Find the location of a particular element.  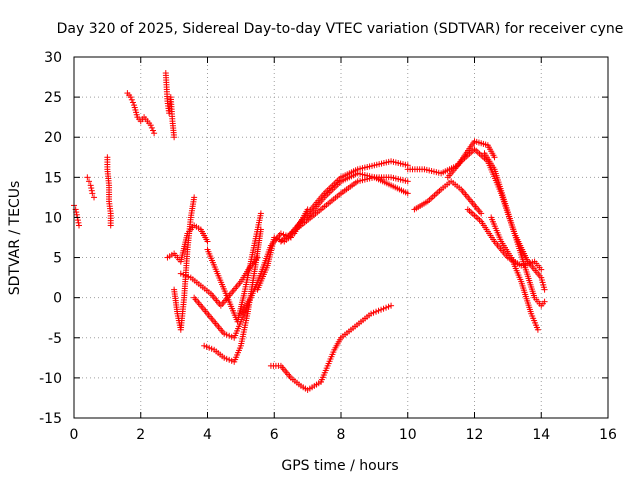

y-tick-label: 30 is located at coordinates (53, 58).